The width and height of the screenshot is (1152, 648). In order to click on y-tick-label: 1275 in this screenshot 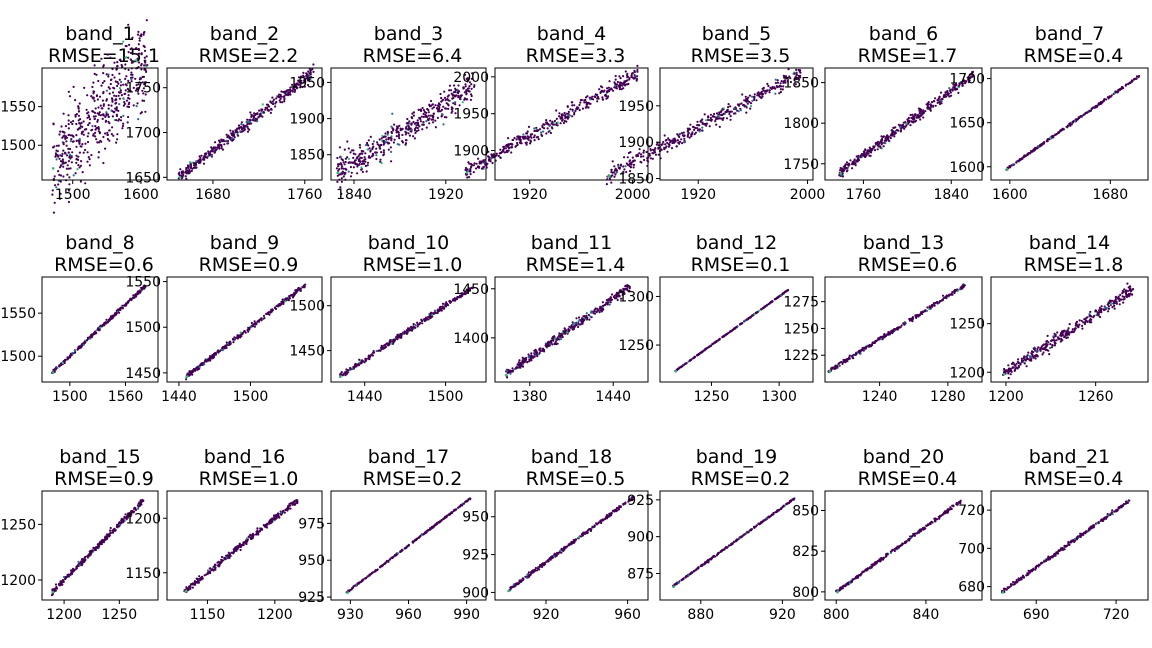, I will do `click(801, 303)`.